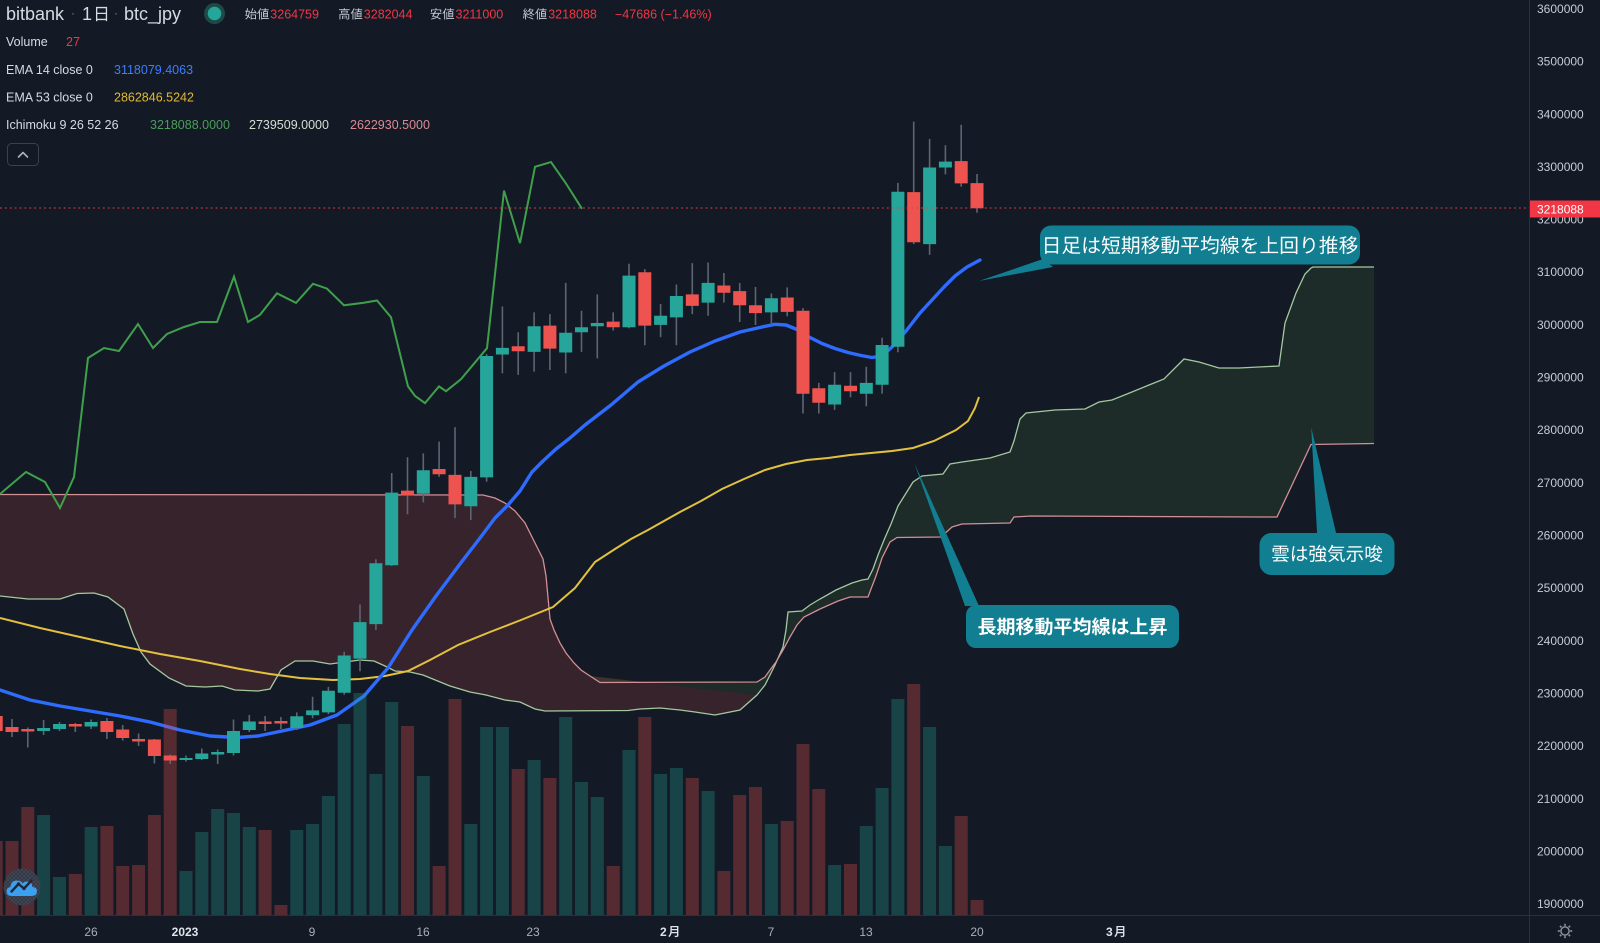 The height and width of the screenshot is (943, 1600). What do you see at coordinates (49, 98) in the screenshot?
I see `svg-text: EMA 53 close 0` at bounding box center [49, 98].